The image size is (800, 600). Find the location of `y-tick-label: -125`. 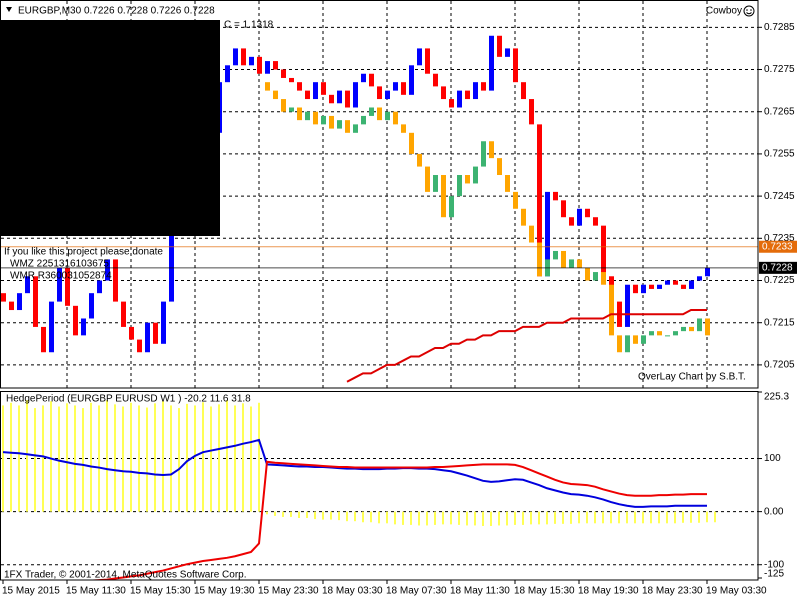

y-tick-label: -125 is located at coordinates (774, 574).